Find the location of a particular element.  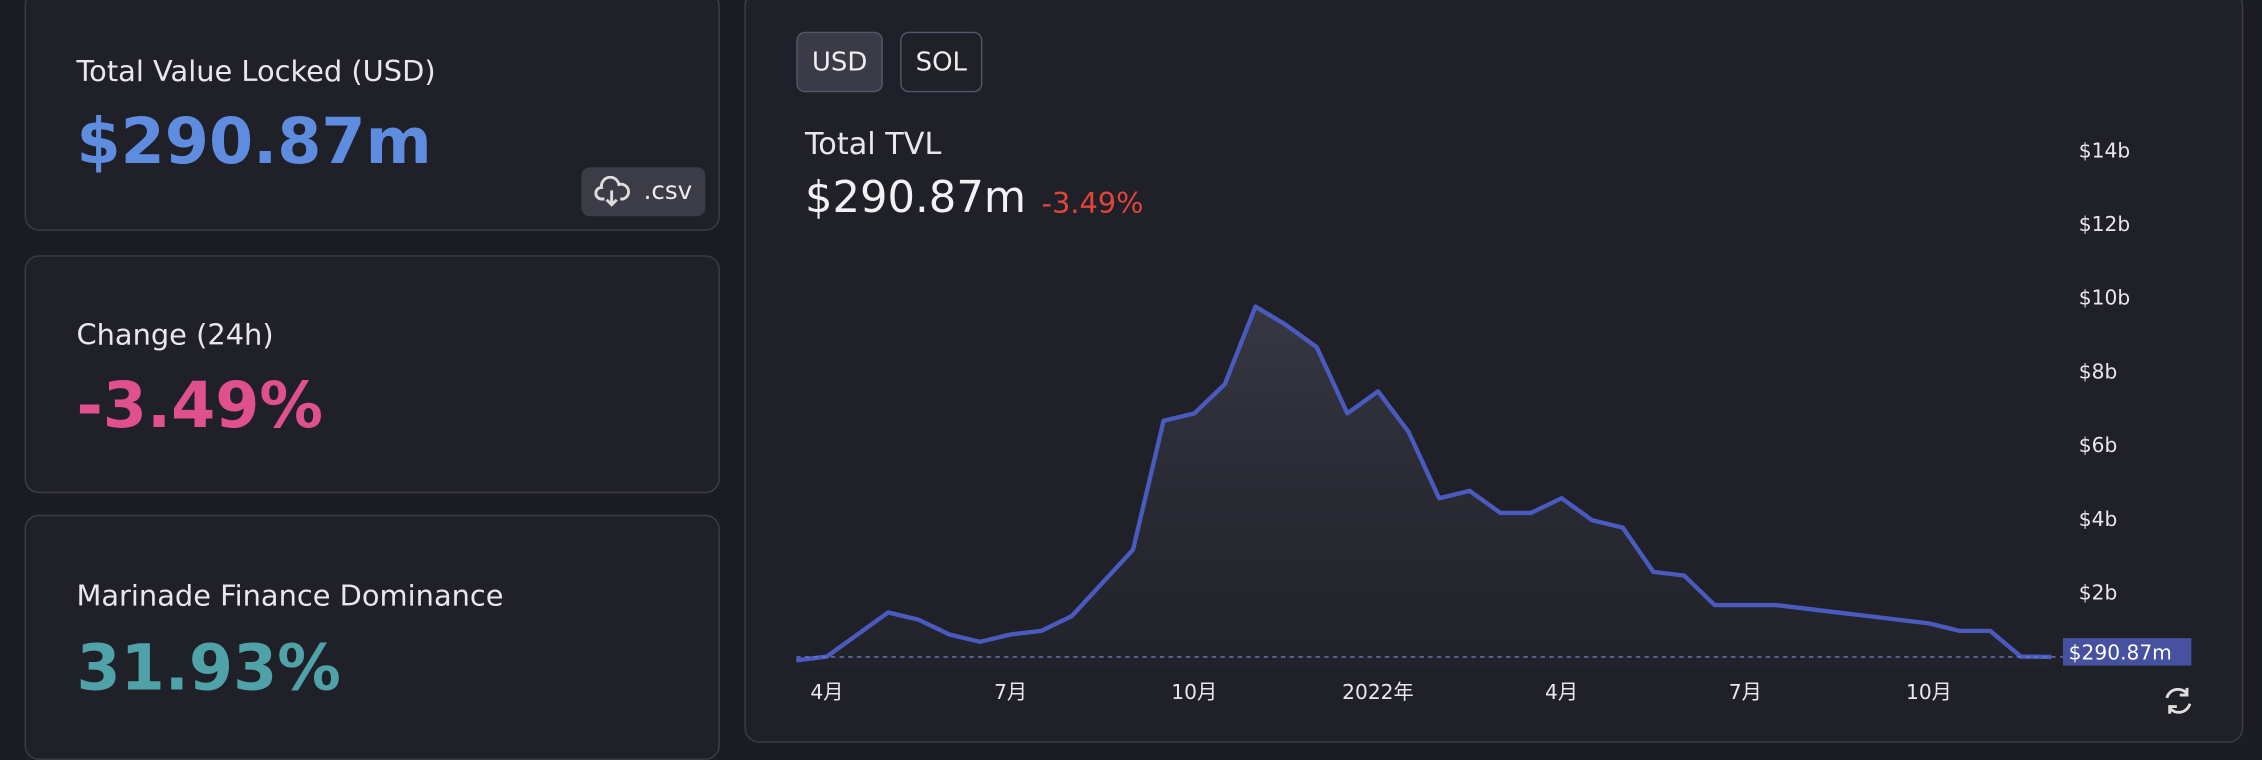

refresh-icon is located at coordinates (2178, 700).